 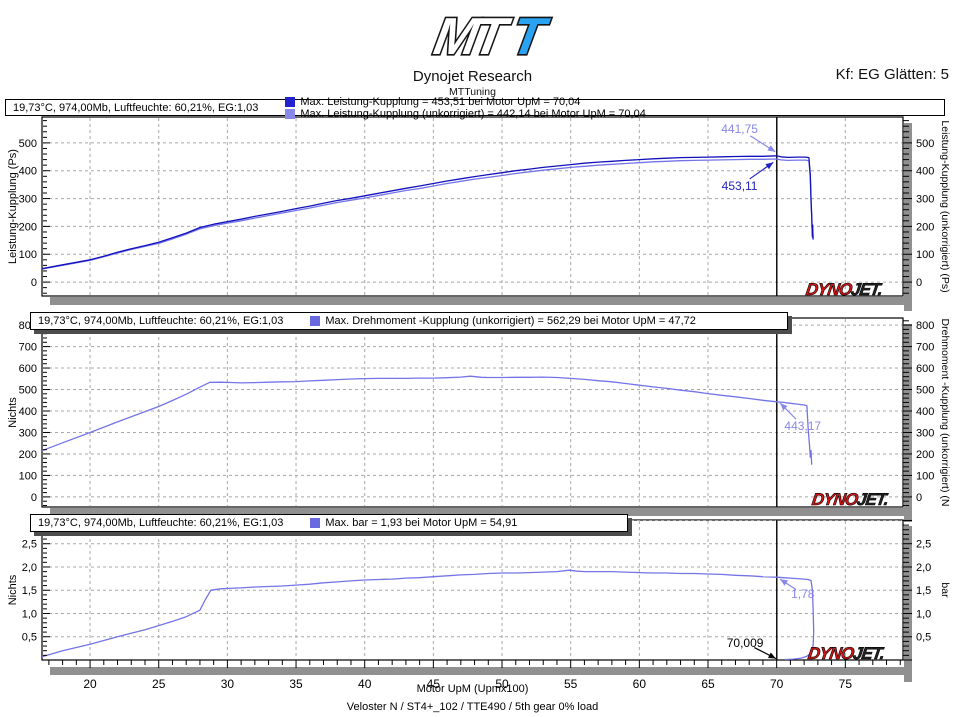 I want to click on svg-text: 45, so click(x=434, y=684).